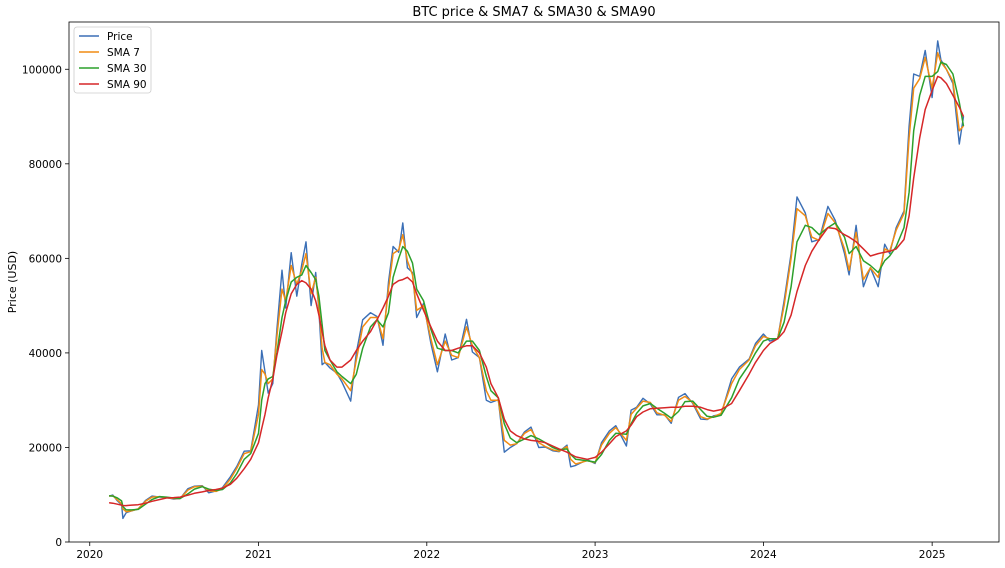 This screenshot has height=568, width=1005. Describe the element at coordinates (258, 555) in the screenshot. I see `x-tick-label: 2021` at that location.